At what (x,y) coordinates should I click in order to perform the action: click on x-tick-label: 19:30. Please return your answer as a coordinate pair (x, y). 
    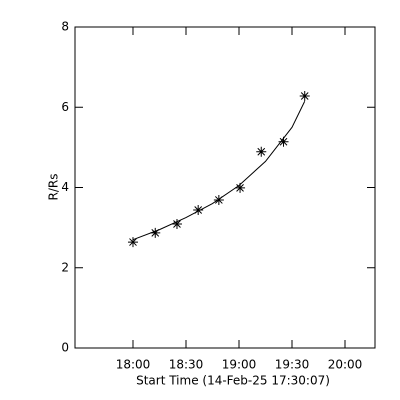
    Looking at the image, I should click on (292, 365).